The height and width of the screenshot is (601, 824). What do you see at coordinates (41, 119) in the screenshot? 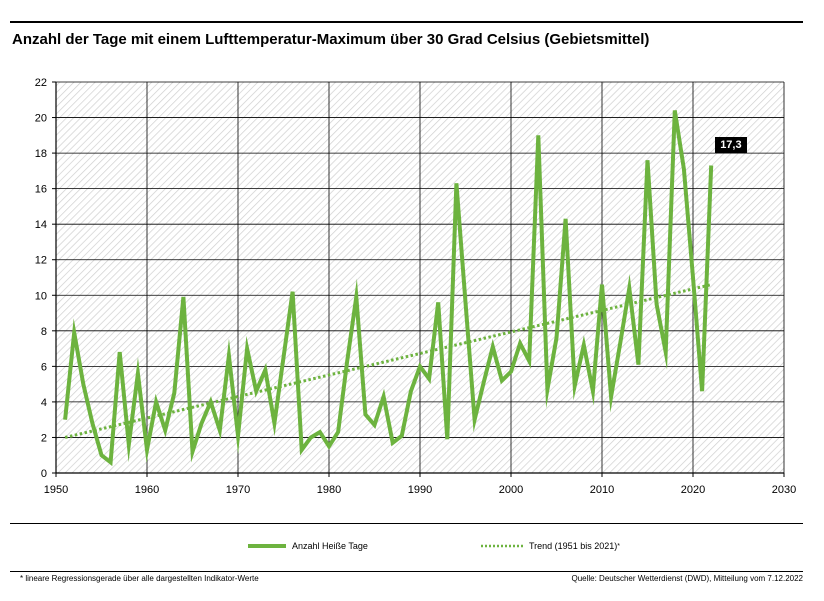
I see `y-tick-label: 20` at bounding box center [41, 119].